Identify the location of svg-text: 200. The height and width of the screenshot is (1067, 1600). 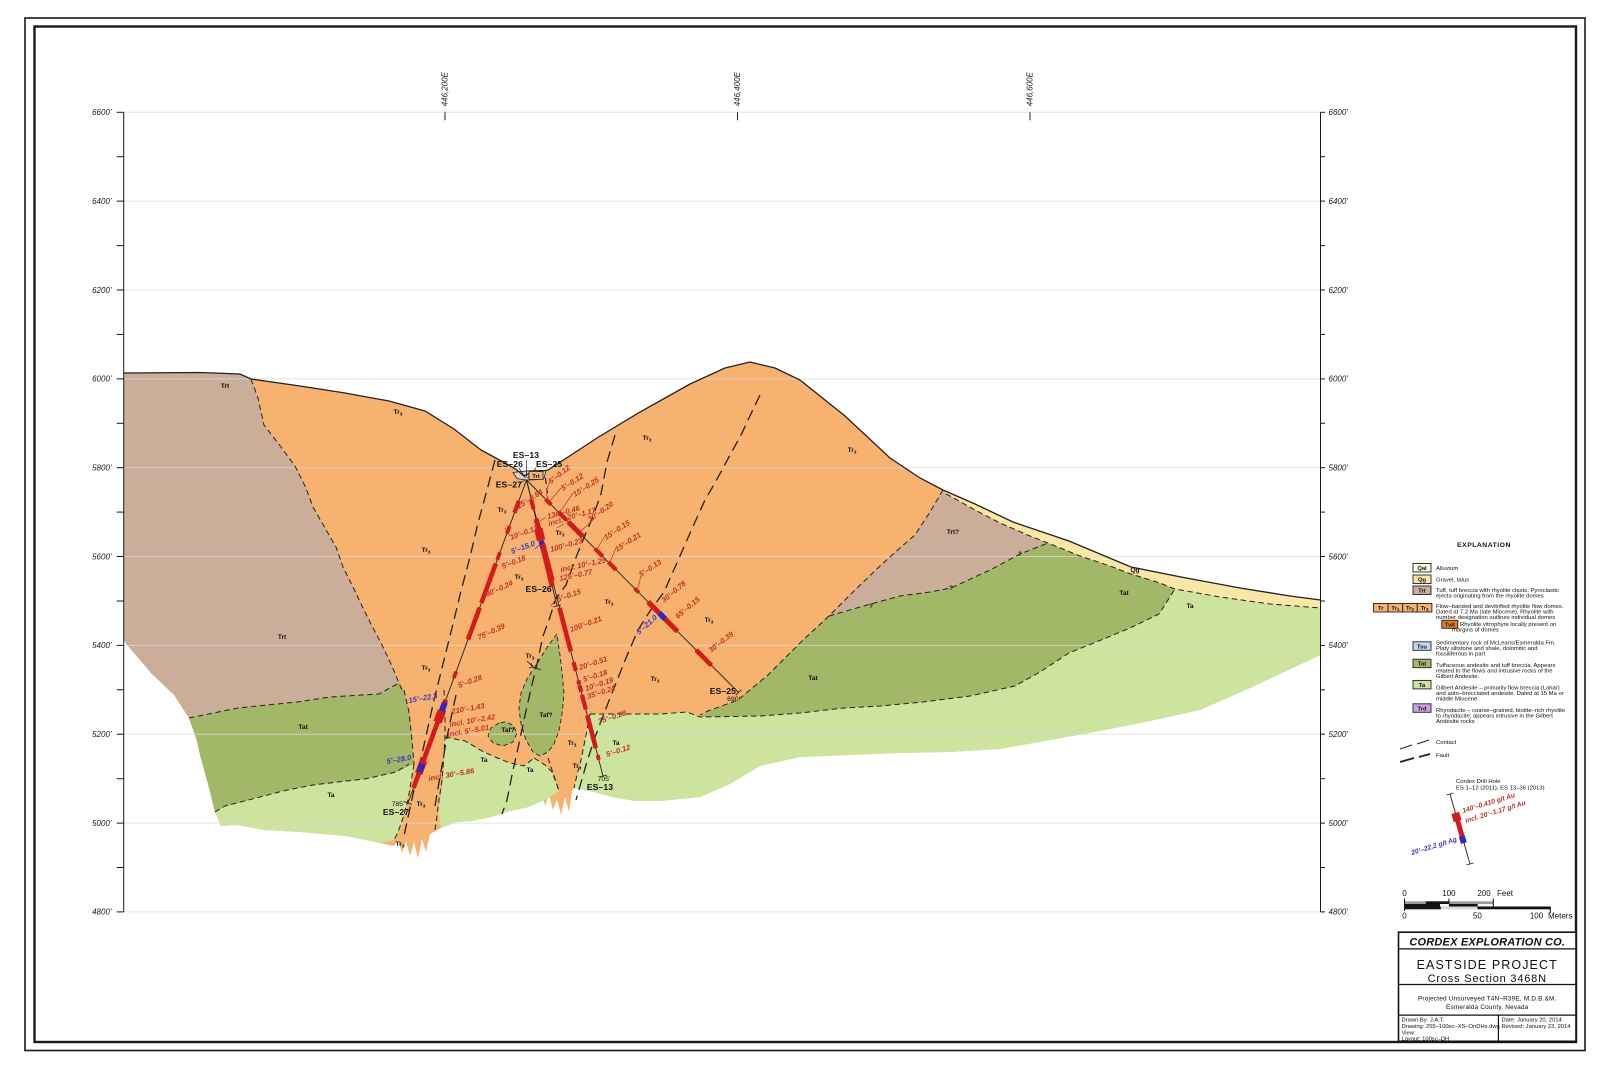
(1484, 893).